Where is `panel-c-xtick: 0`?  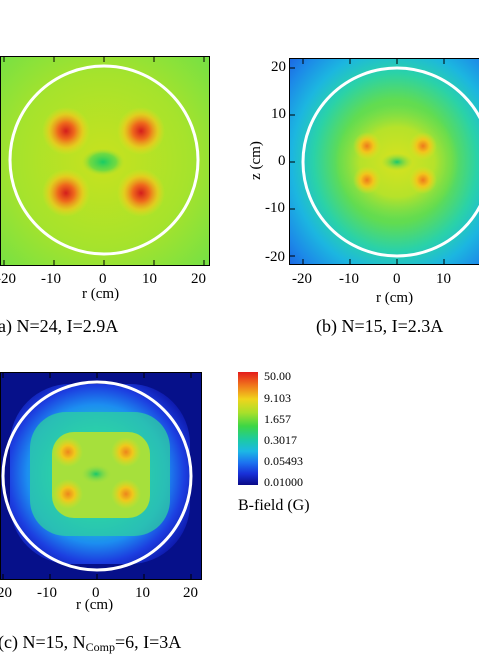 panel-c-xtick: 0 is located at coordinates (96, 593).